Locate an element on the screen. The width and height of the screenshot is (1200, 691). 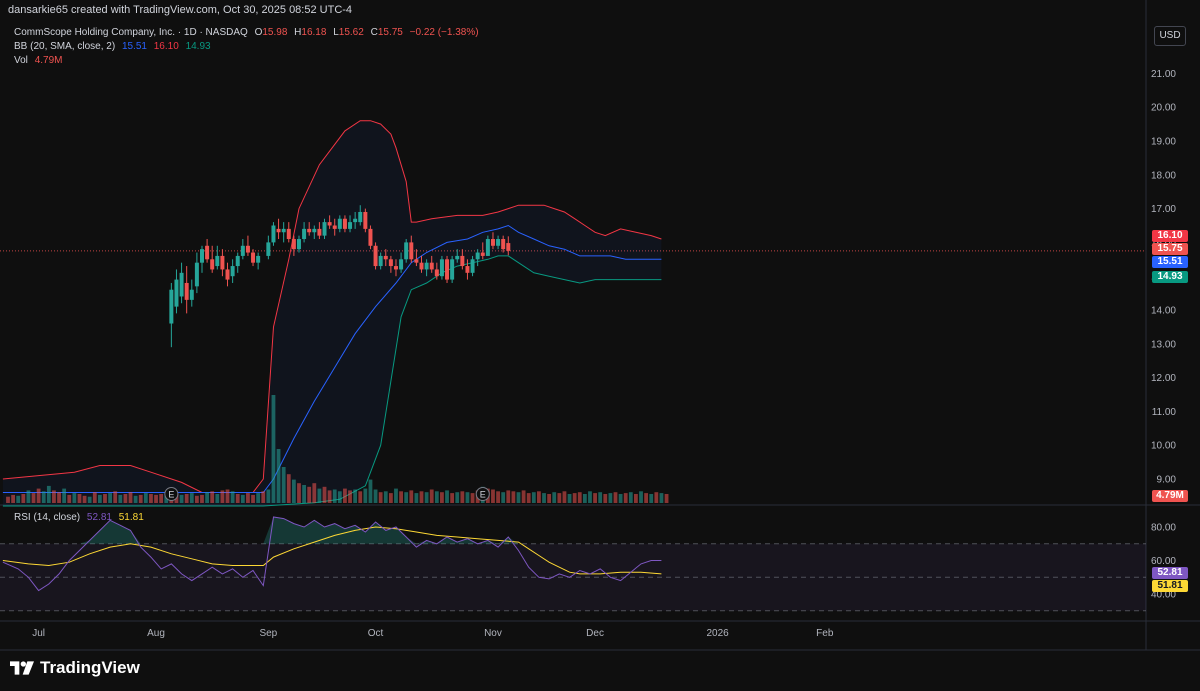
price-axis-tick: 12.00 is located at coordinates (1163, 378).